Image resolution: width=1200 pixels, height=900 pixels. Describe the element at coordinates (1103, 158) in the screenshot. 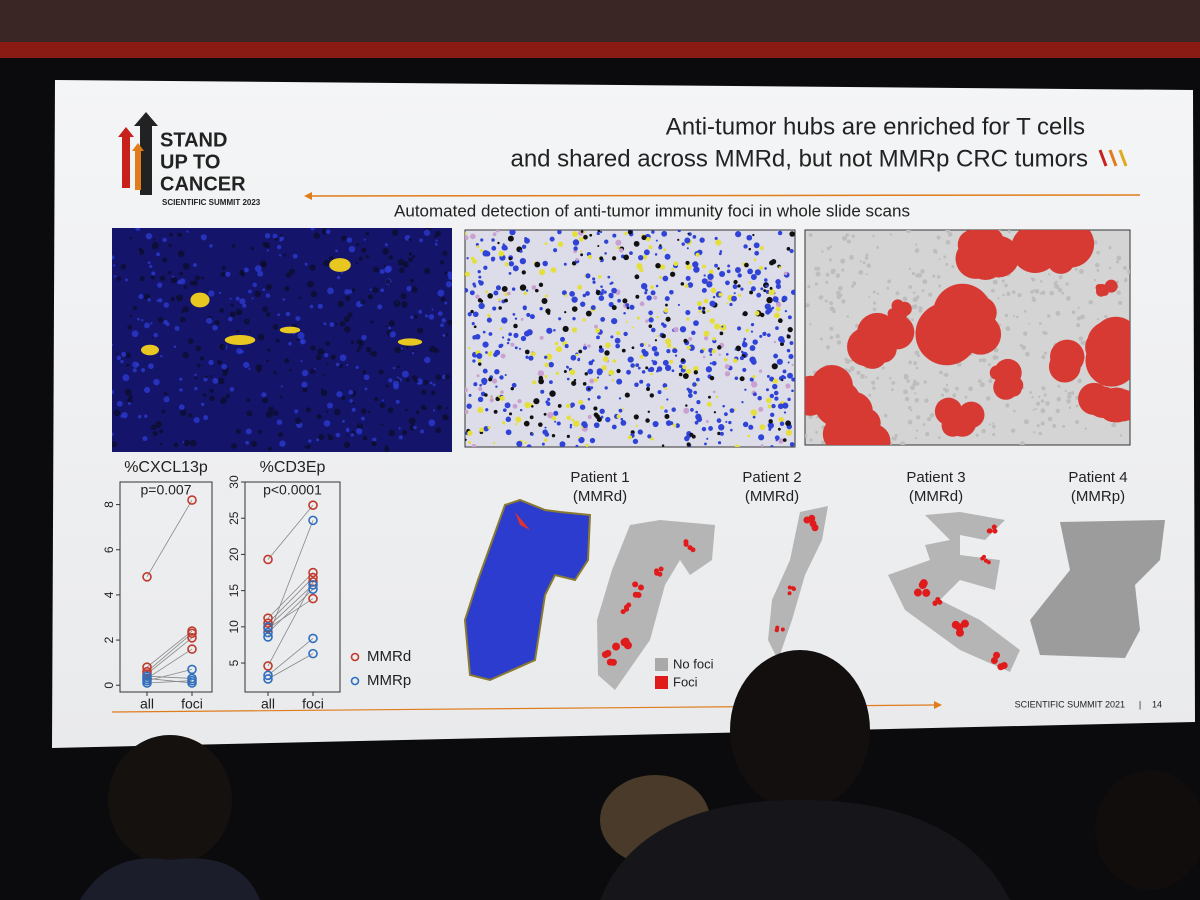

I see `decor` at that location.